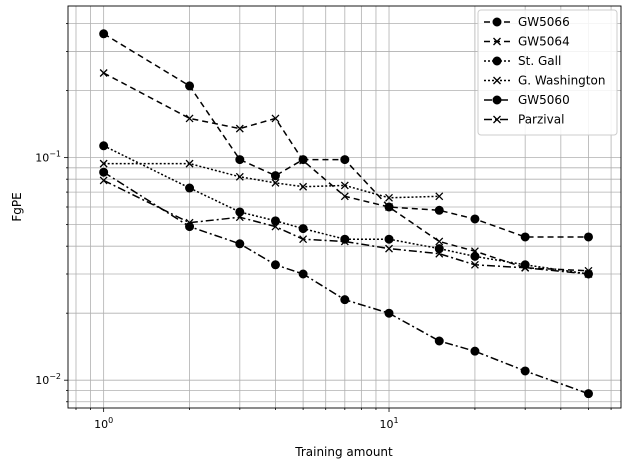 The width and height of the screenshot is (633, 462). I want to click on legend-label: Parzival, so click(541, 120).